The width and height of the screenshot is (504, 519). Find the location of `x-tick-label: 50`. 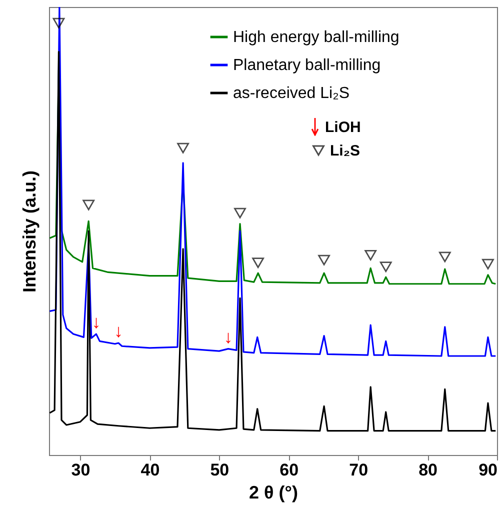

x-tick-label: 50 is located at coordinates (220, 470).